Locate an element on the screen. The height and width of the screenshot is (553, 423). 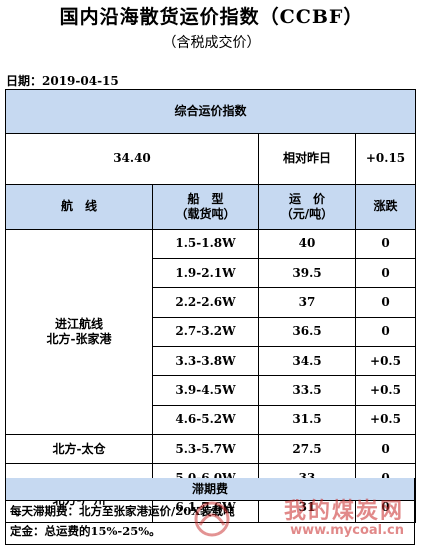
composite-change: +0.15 is located at coordinates (385, 158).